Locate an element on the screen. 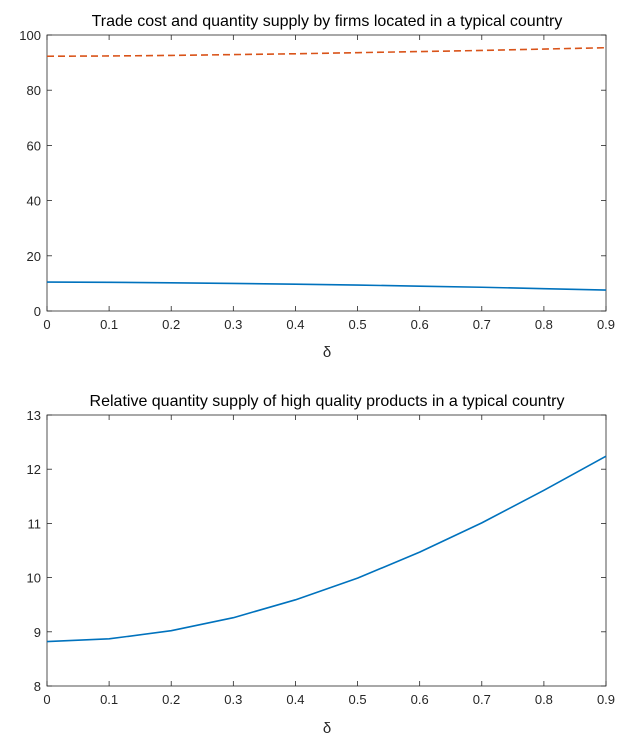 This screenshot has height=745, width=628. bottom-x-tick-label: 0.5 is located at coordinates (358, 699).